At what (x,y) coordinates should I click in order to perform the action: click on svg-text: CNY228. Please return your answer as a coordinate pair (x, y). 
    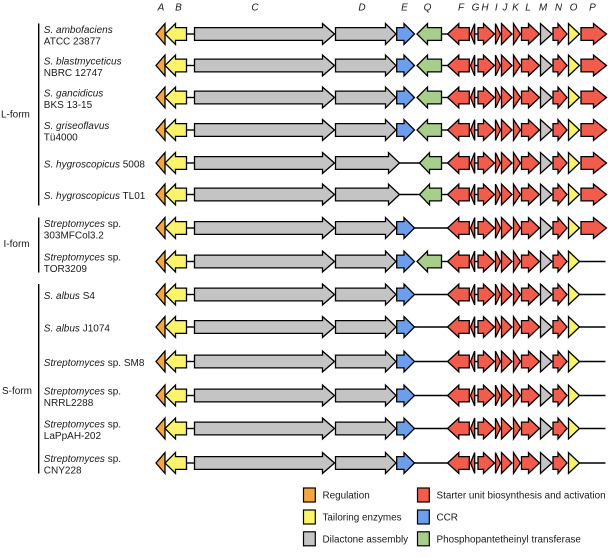
    Looking at the image, I should click on (63, 471).